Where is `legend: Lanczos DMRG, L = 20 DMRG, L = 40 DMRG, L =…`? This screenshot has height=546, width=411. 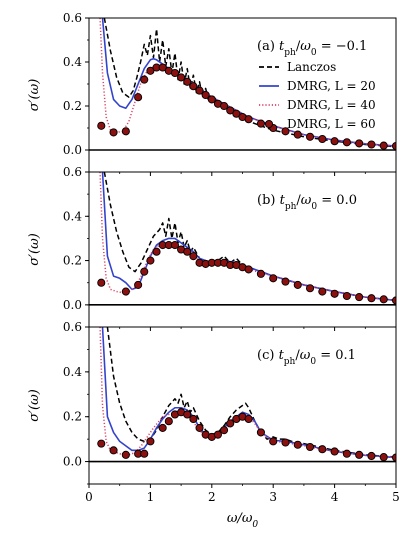 legend: Lanczos DMRG, L = 20 DMRG, L = 40 DMRG, L =… is located at coordinates (317, 95).